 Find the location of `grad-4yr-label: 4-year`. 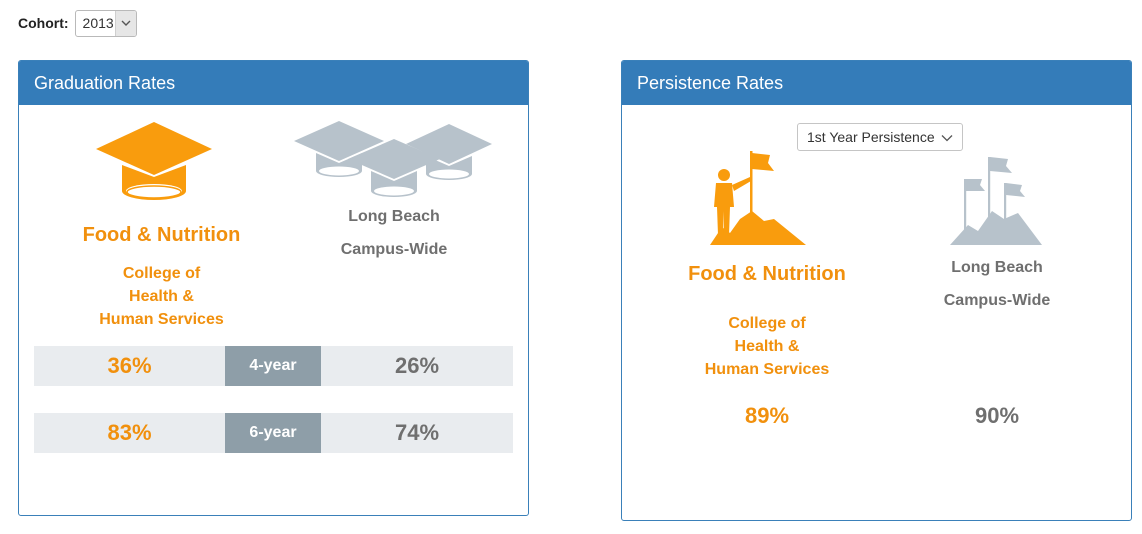

grad-4yr-label: 4-year is located at coordinates (273, 366).